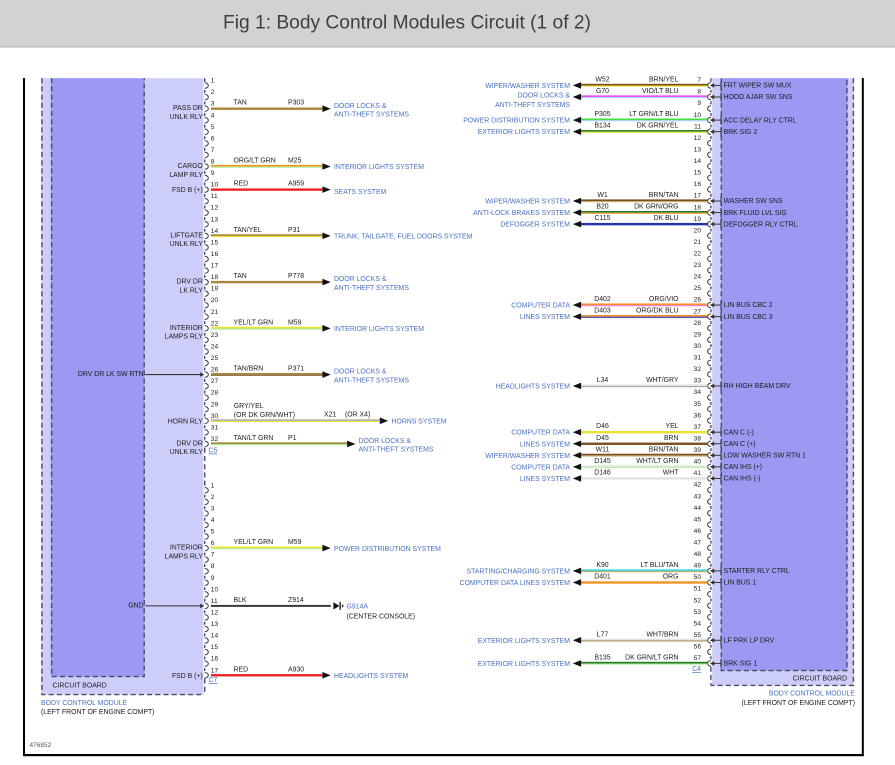  I want to click on svg-text: CIRCUIT BOARD, so click(80, 686).